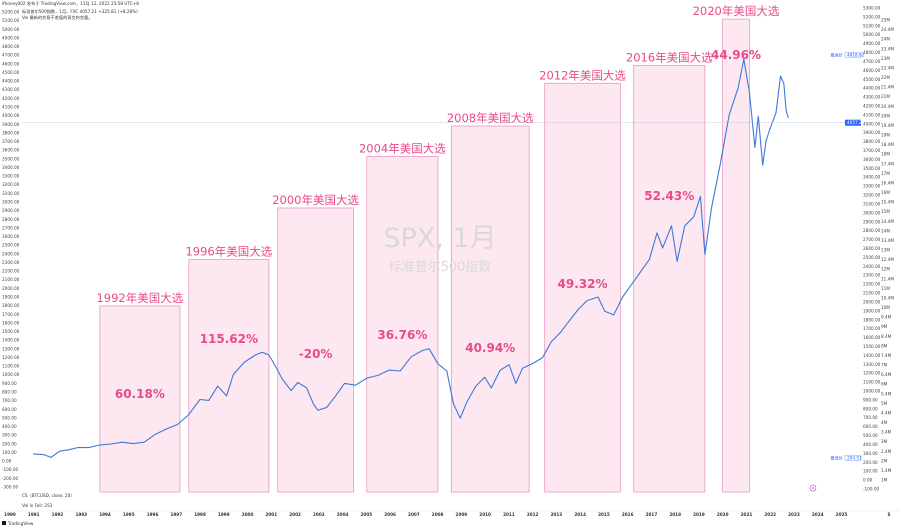  What do you see at coordinates (11, 55) in the screenshot?
I see `left-axis-tick: 4700.00` at bounding box center [11, 55].